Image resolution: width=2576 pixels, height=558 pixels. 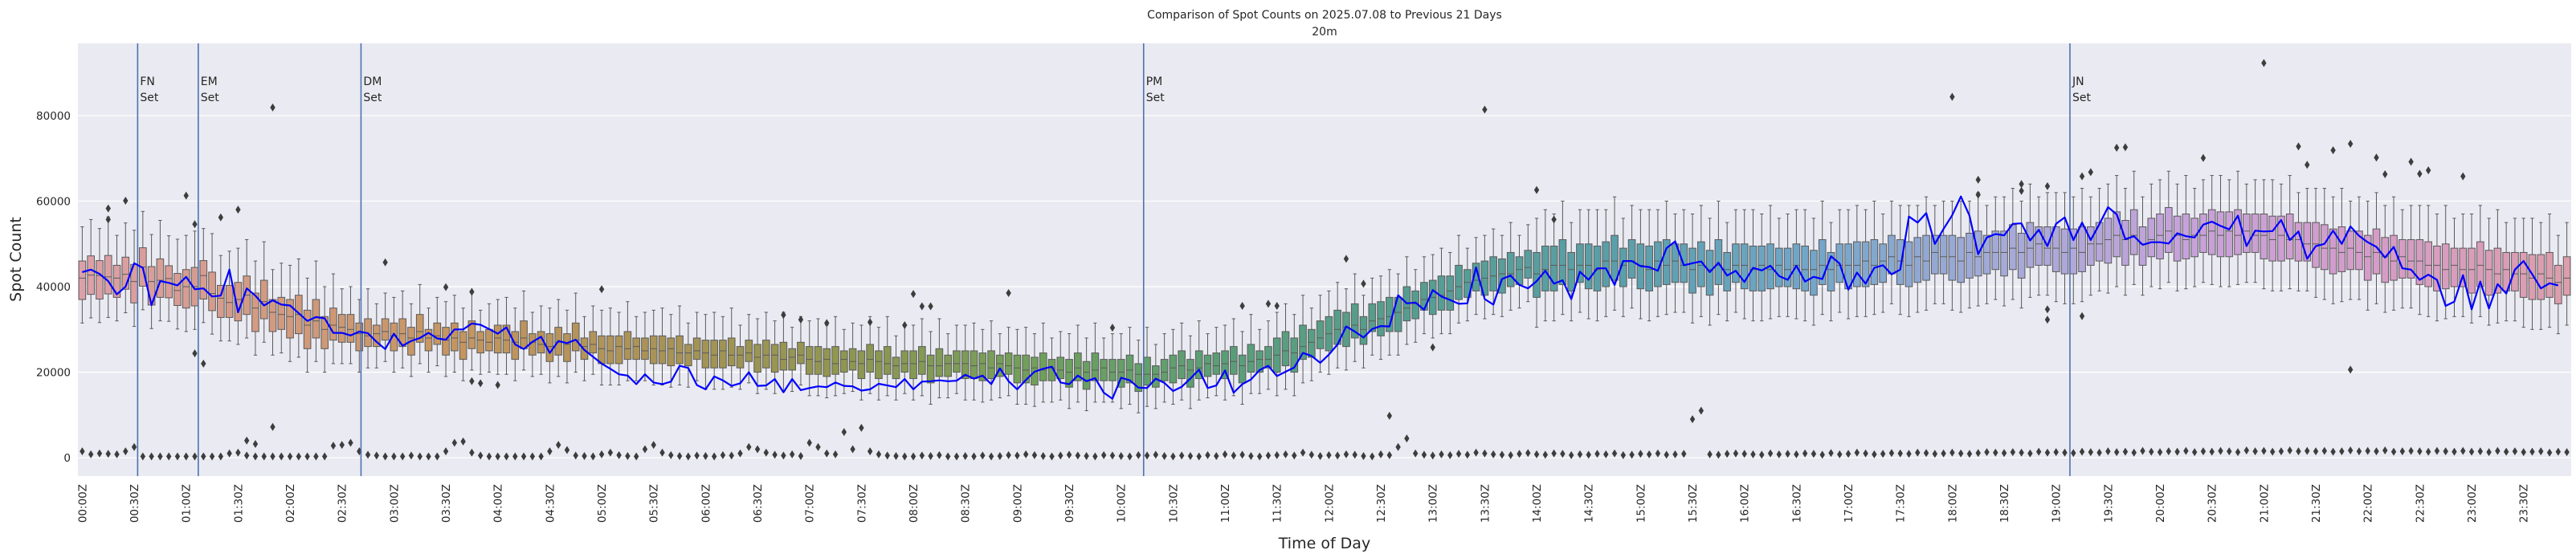 I want to click on event-label-set: Set, so click(x=372, y=98).